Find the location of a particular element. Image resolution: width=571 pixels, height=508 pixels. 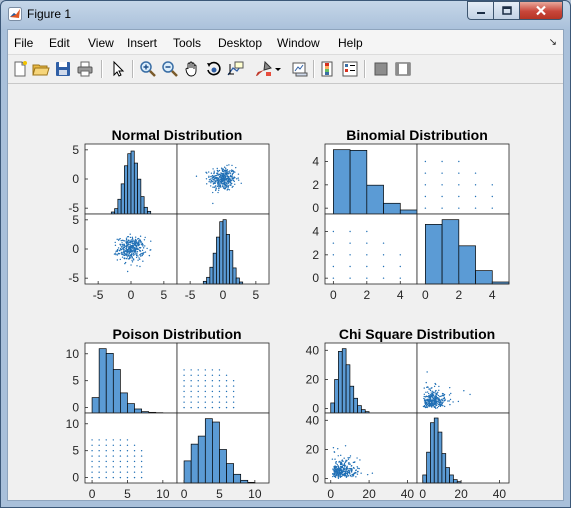

hide-plot-tools-button is located at coordinates (381, 69).